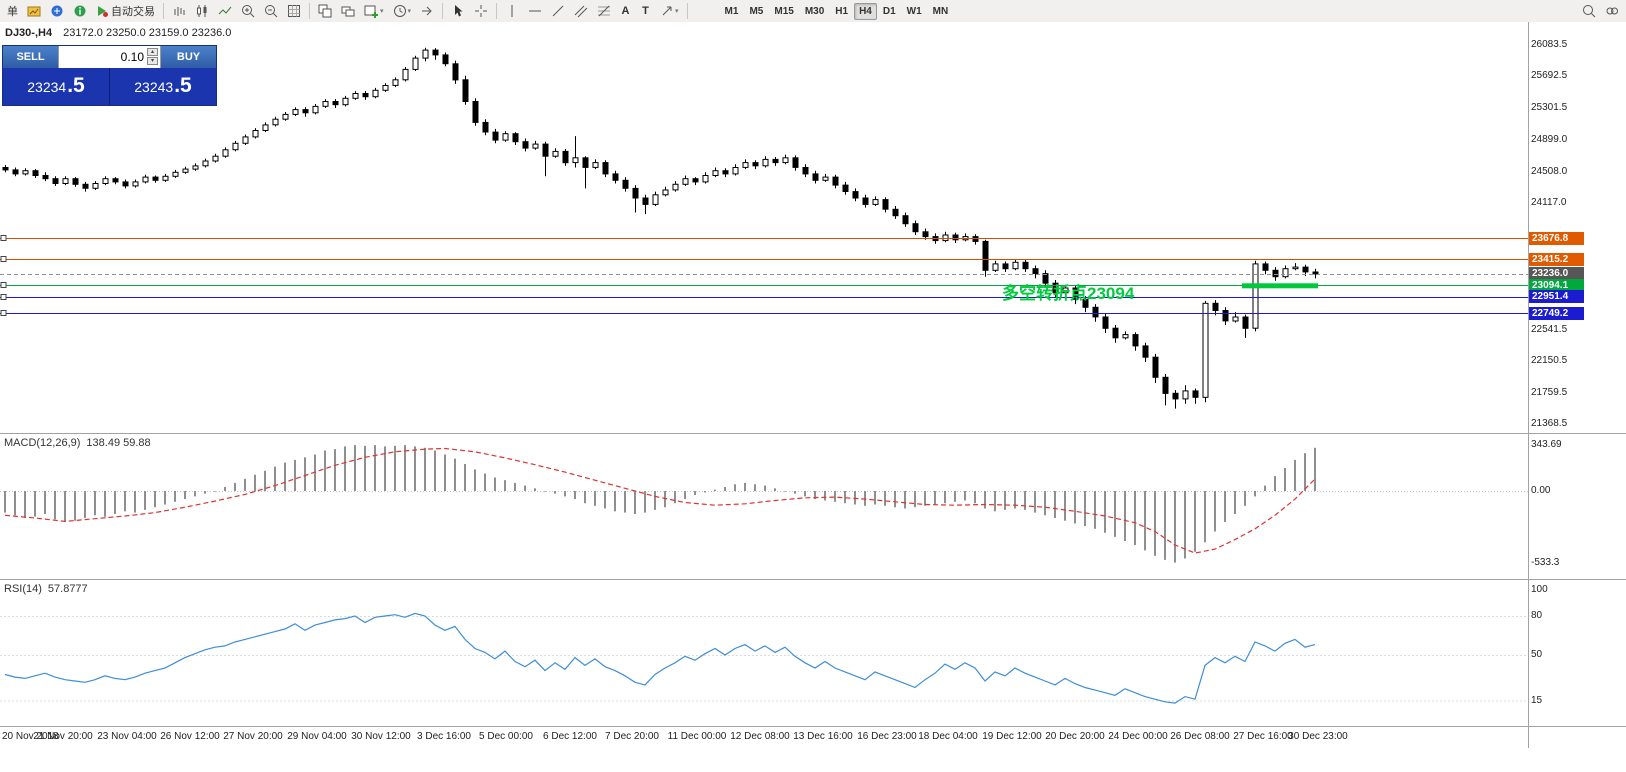 The image size is (1626, 772). I want to click on time-axis-label: 16 Dec 23:00, so click(887, 736).